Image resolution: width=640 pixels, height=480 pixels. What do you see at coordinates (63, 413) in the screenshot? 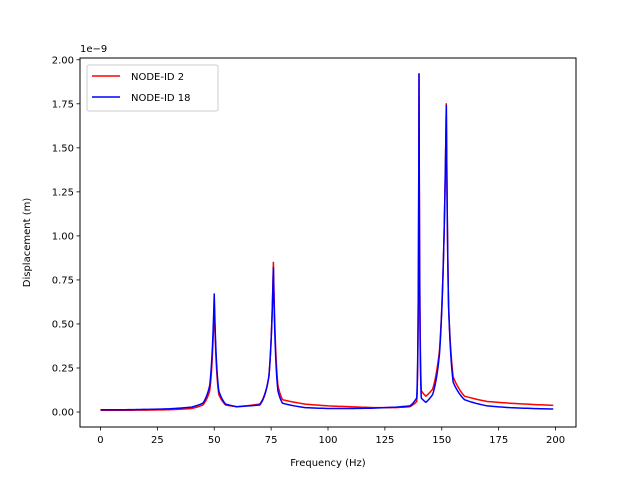
I see `y-tick-label: 0.00` at bounding box center [63, 413].